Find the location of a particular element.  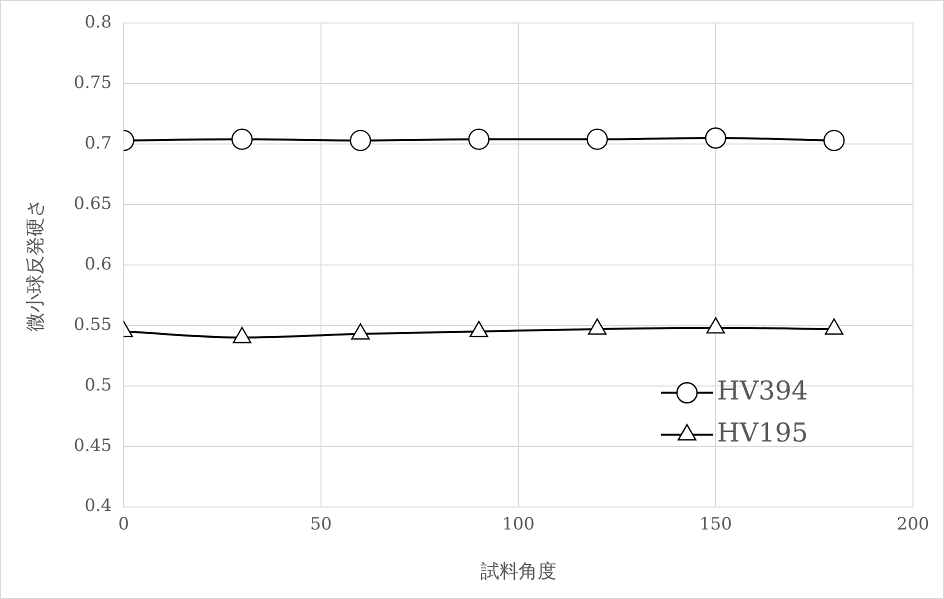

y-tick-label: 0.45 is located at coordinates (93, 446).